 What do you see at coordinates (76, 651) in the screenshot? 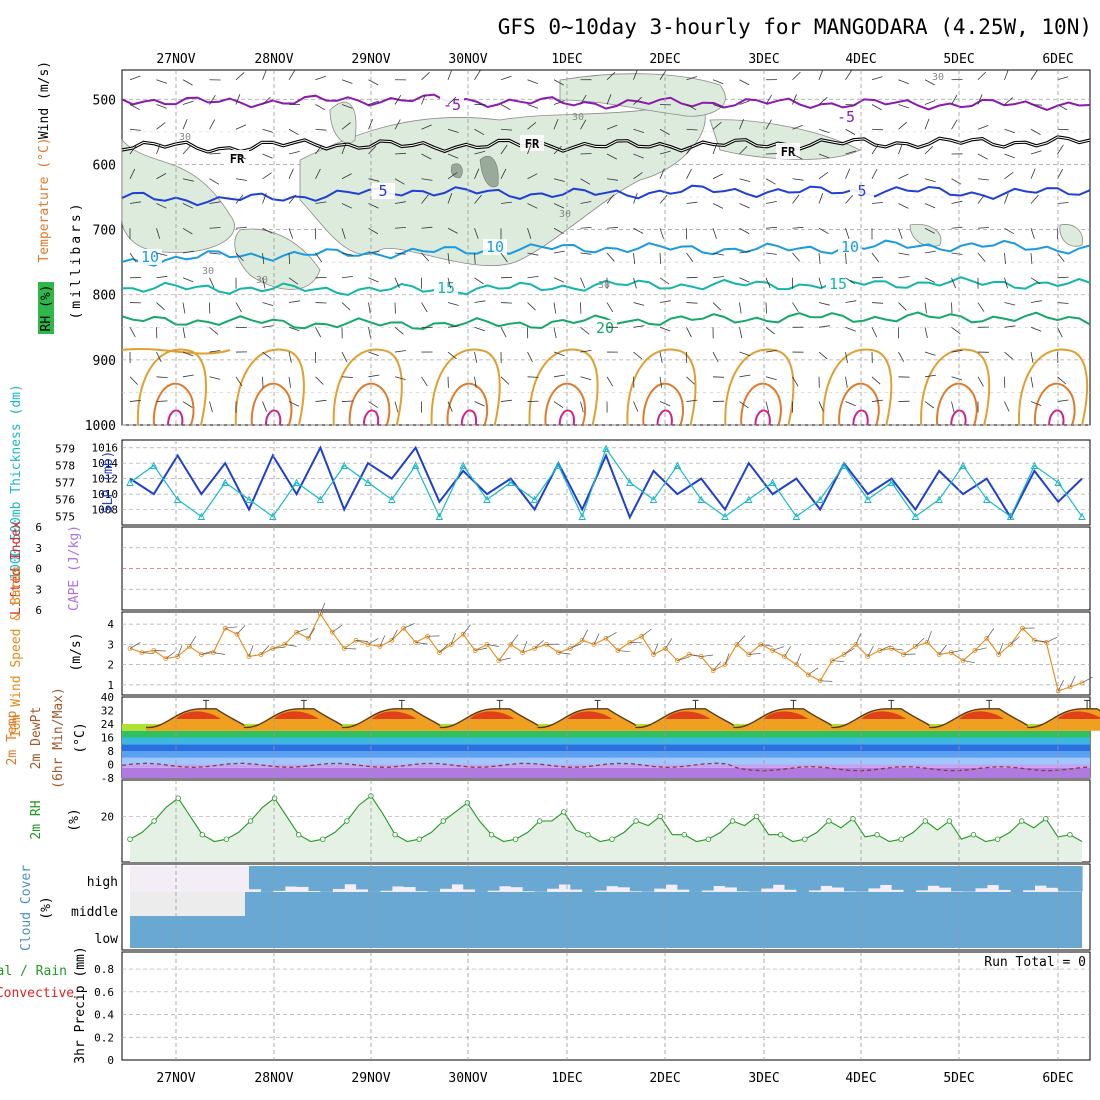
I see `ylabel-wind-unit: (m/s)` at bounding box center [76, 651].